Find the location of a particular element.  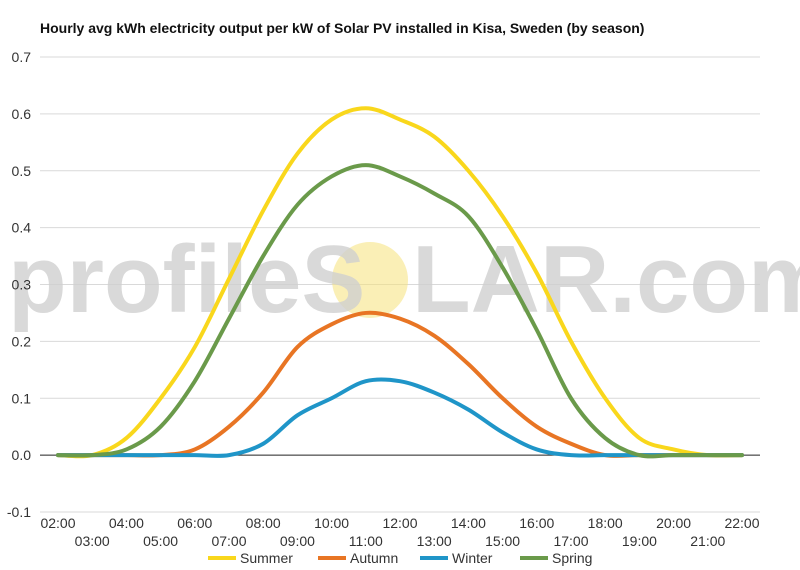

y-tick-label: 0.2 is located at coordinates (22, 341).